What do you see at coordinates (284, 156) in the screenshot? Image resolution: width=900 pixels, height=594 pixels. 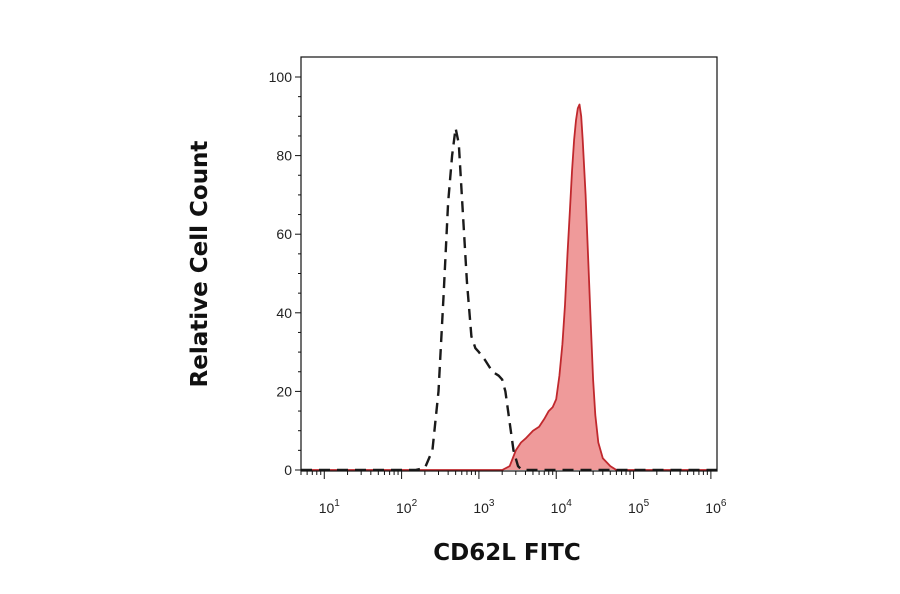 I see `y-tick-label: 80` at bounding box center [284, 156].